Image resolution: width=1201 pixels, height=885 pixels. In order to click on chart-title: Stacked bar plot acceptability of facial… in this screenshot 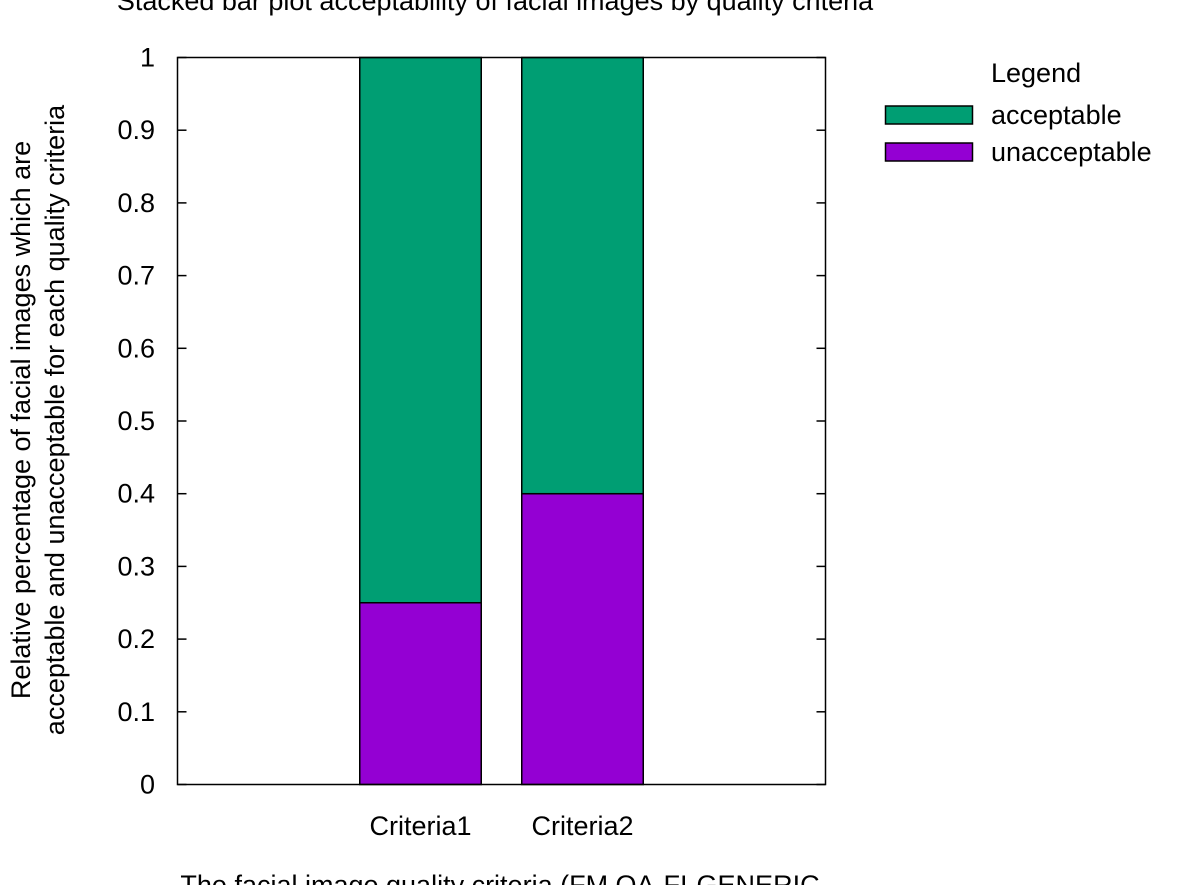, I will do `click(495, 8)`.